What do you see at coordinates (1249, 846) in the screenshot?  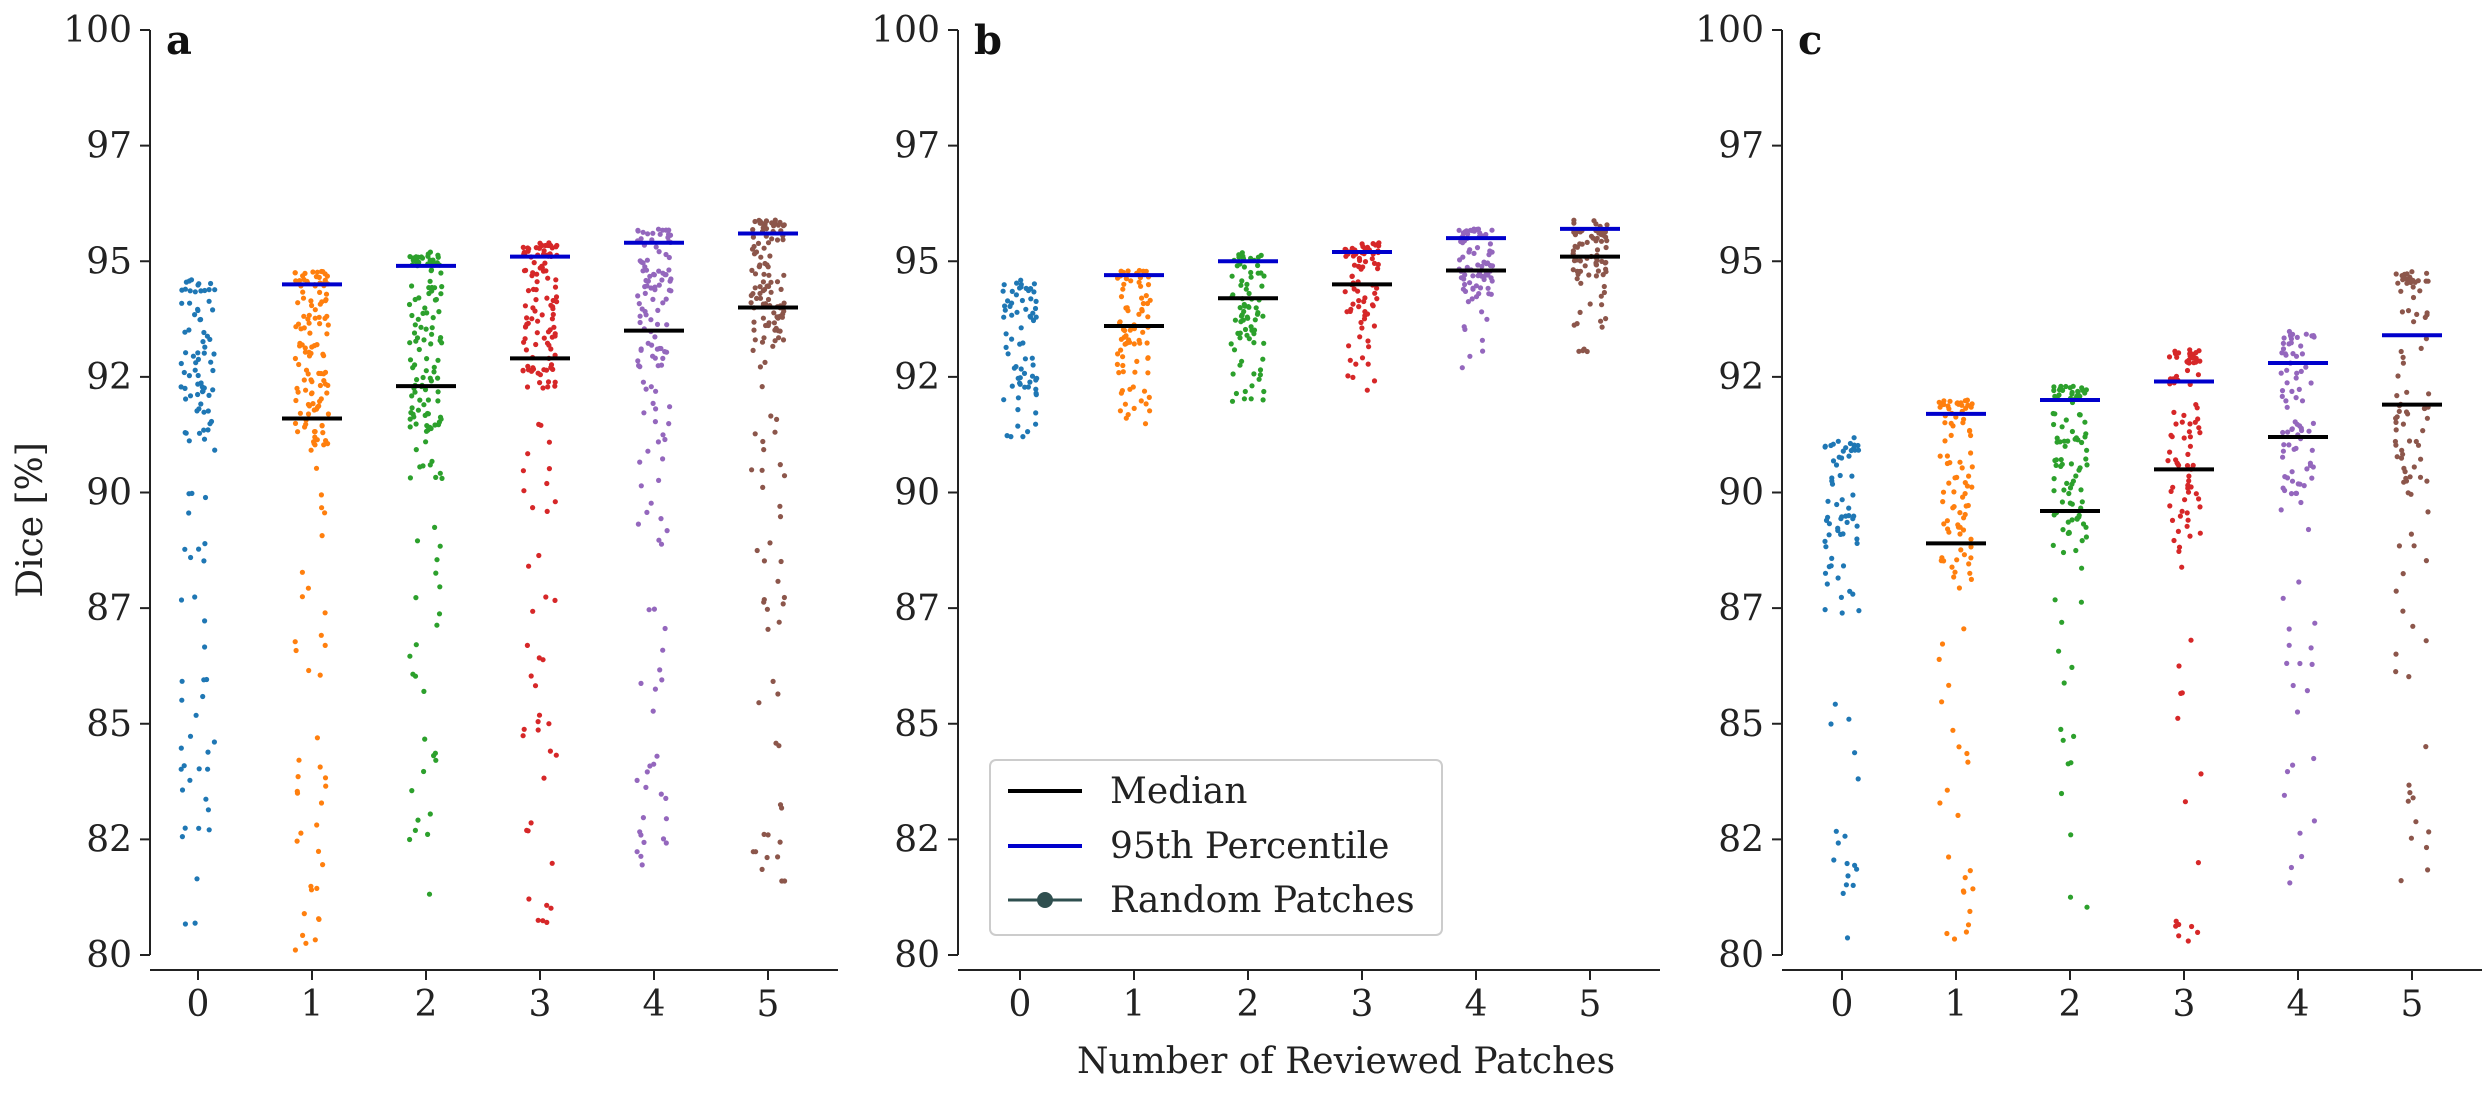 I see `legend-p95-label: 95th Percentile` at bounding box center [1249, 846].